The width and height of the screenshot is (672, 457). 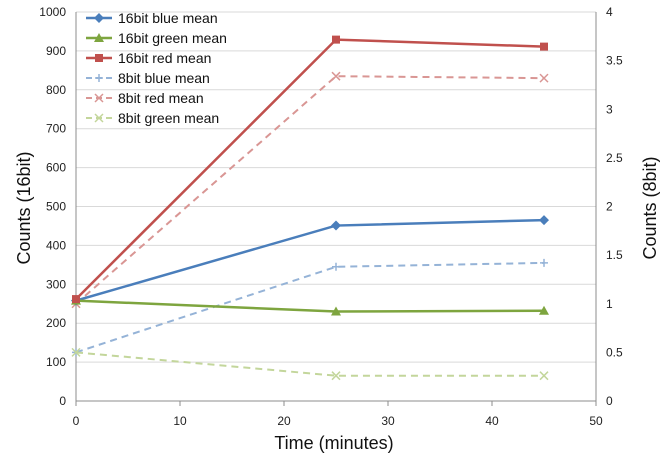 I want to click on series-16bit-green-mean, so click(x=310, y=305).